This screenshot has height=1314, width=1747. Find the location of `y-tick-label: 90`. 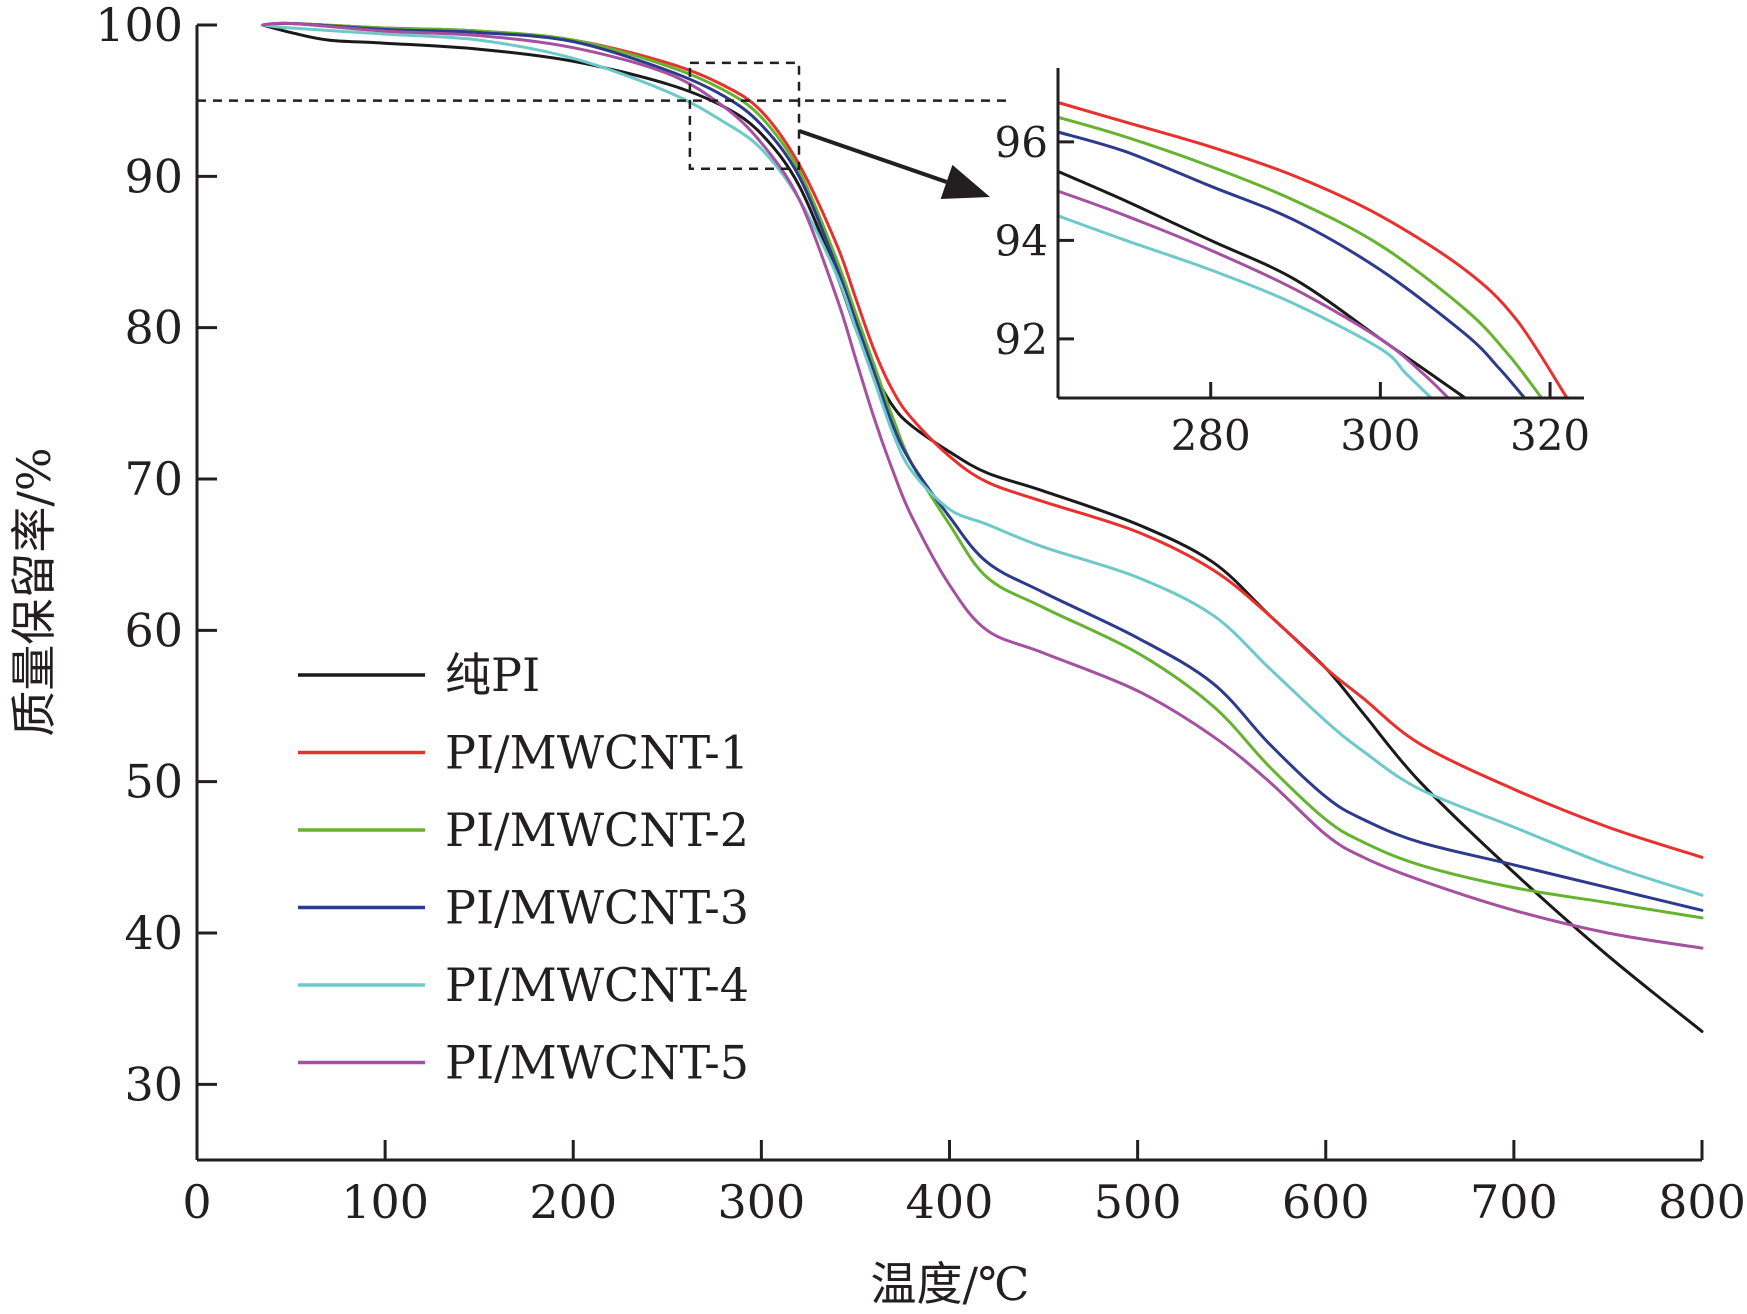

y-tick-label: 90 is located at coordinates (153, 176).